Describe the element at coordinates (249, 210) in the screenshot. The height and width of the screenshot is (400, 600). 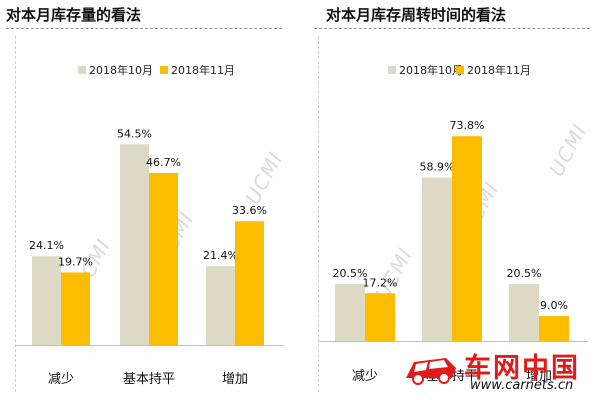
I see `data-label: 33.6%` at that location.